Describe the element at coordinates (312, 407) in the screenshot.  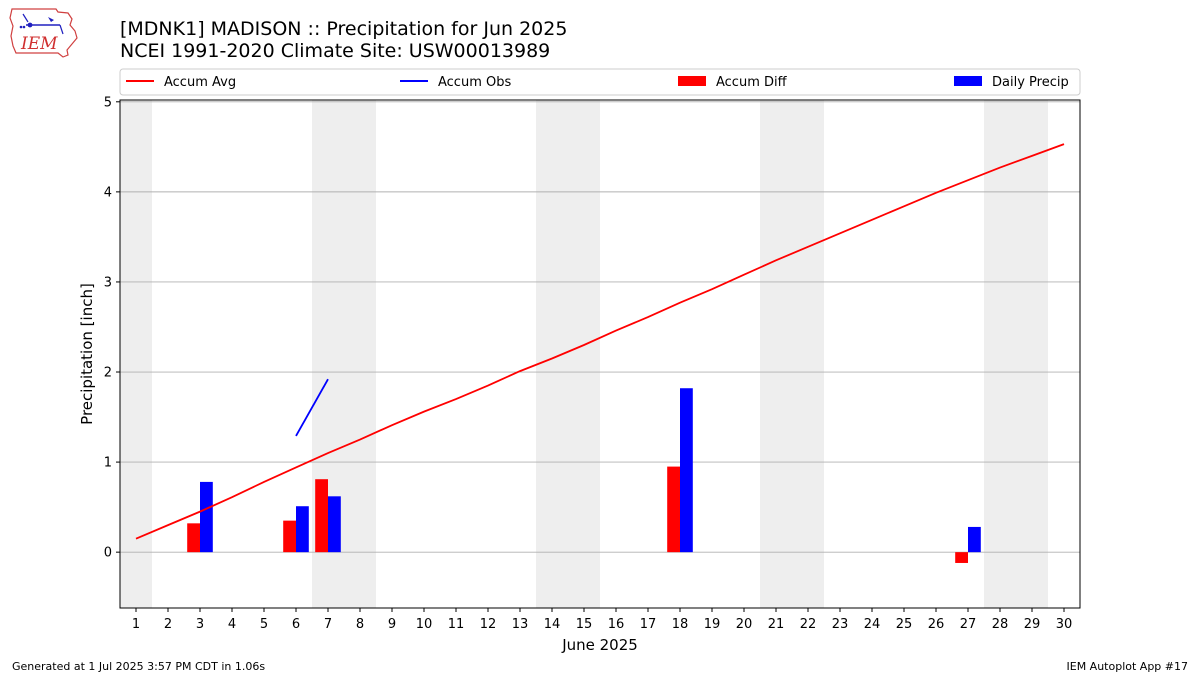
I see `accum-obs-line` at that location.